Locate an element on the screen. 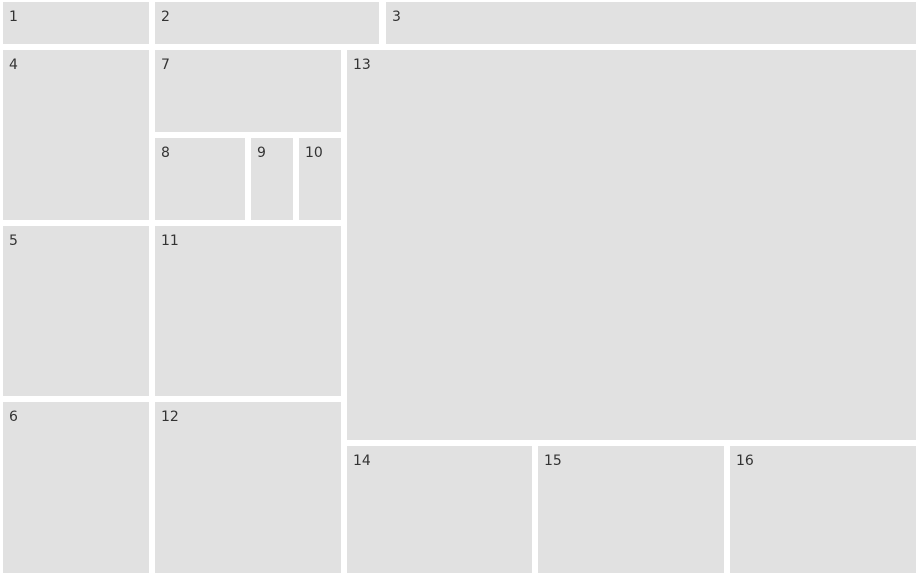 The image size is (917, 575). tile-1: 1 is located at coordinates (76, 23).